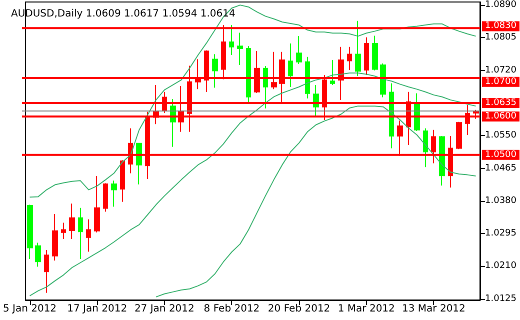 This screenshot has height=320, width=520. I want to click on y-tick-label: 1.0465, so click(500, 168).